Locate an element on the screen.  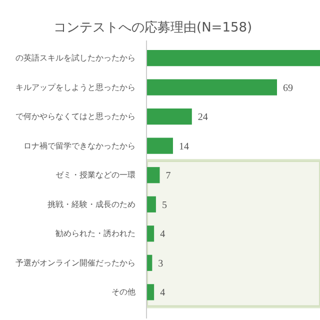
data-label: 24 is located at coordinates (203, 118).